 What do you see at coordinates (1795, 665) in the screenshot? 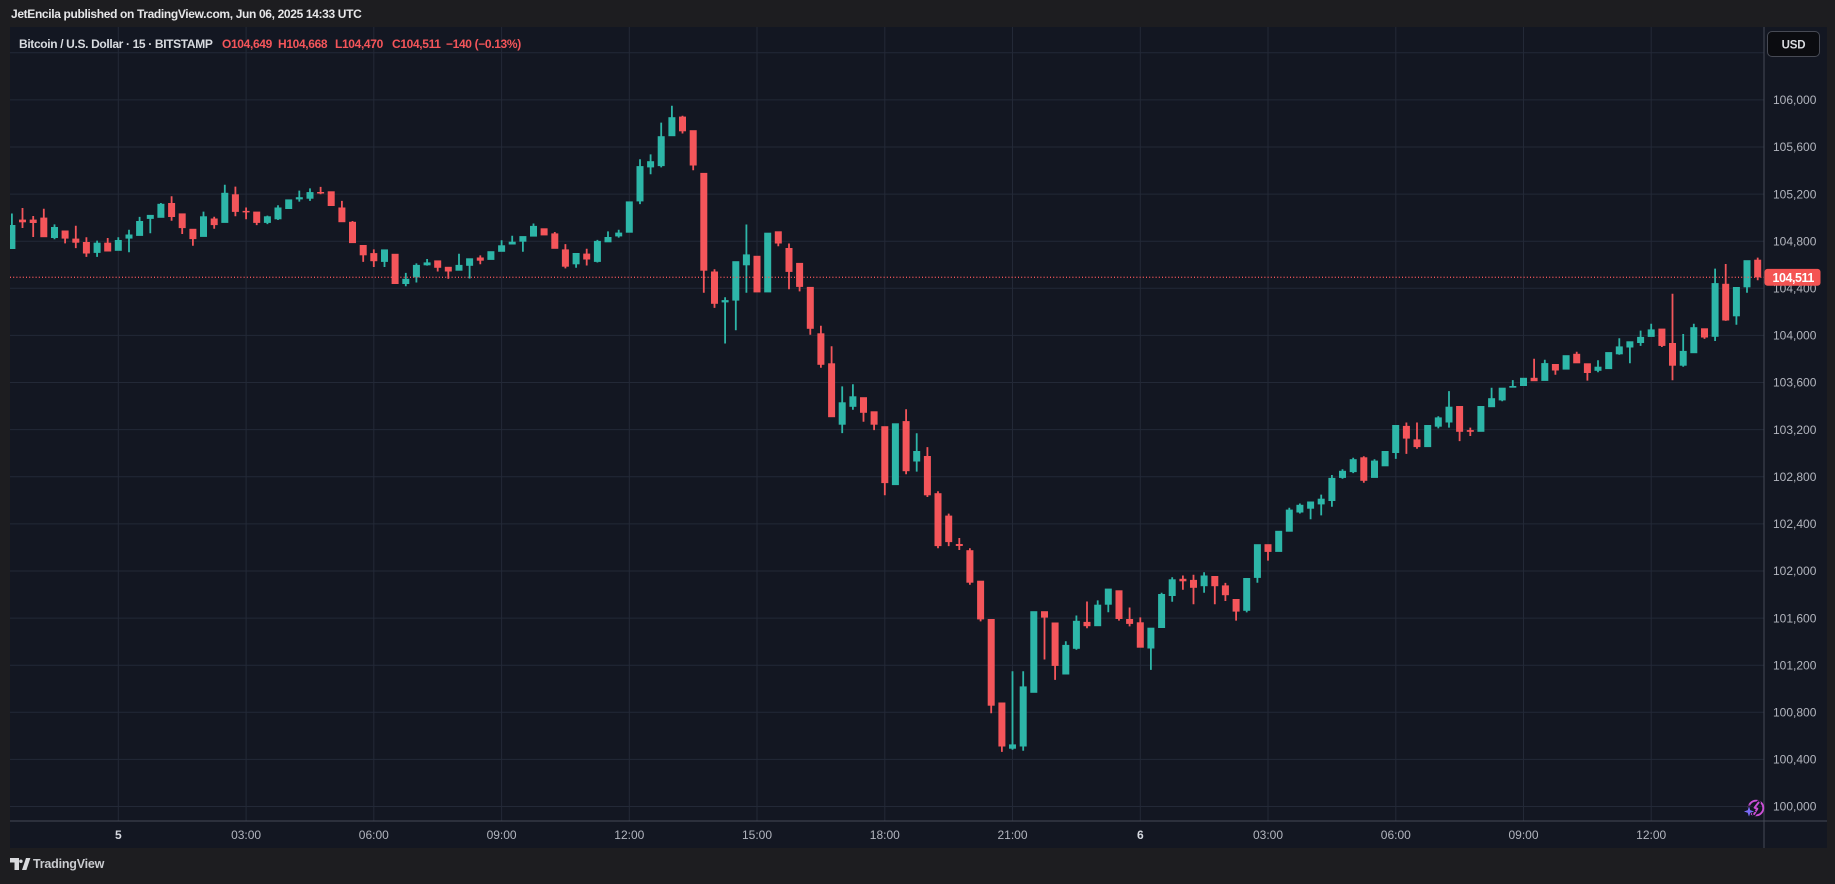
I see `svg-text: 101,200` at bounding box center [1795, 665].